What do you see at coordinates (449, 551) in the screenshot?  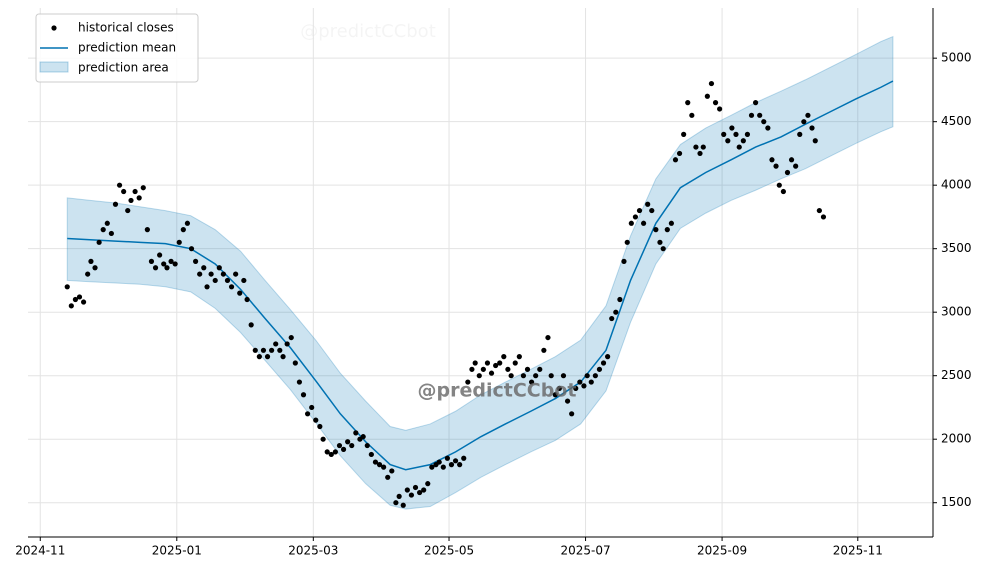 I see `x-tick-label: 2025-05` at bounding box center [449, 551].